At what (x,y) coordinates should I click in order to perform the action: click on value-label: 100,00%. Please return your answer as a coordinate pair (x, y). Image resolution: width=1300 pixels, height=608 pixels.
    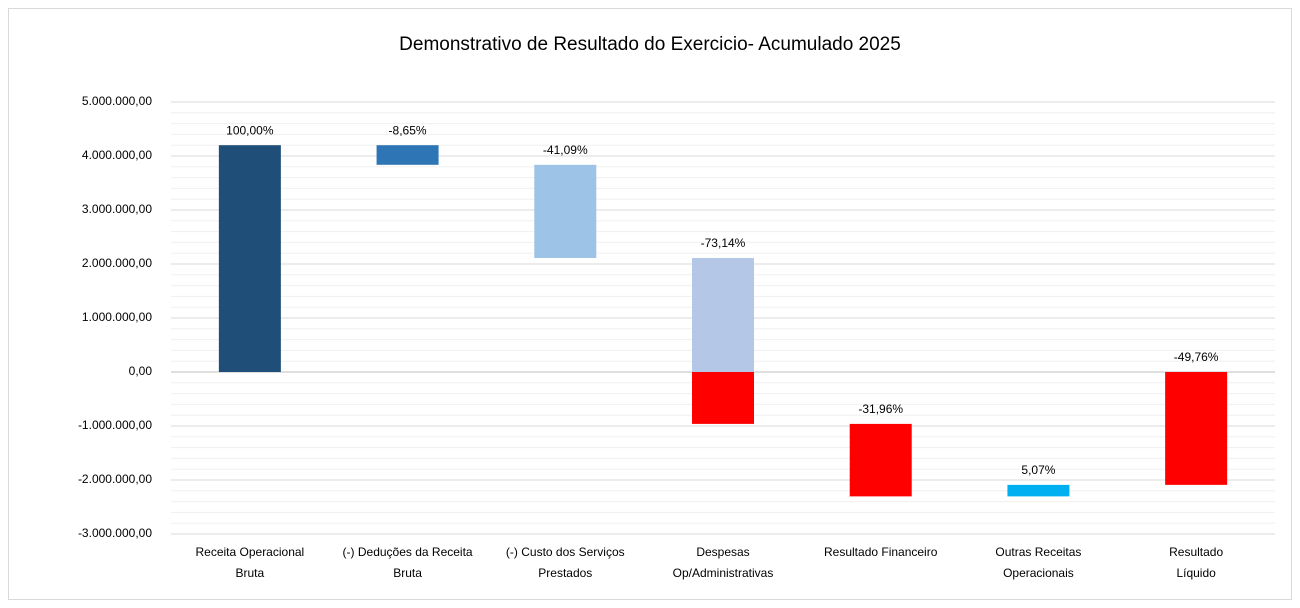
    Looking at the image, I should click on (250, 130).